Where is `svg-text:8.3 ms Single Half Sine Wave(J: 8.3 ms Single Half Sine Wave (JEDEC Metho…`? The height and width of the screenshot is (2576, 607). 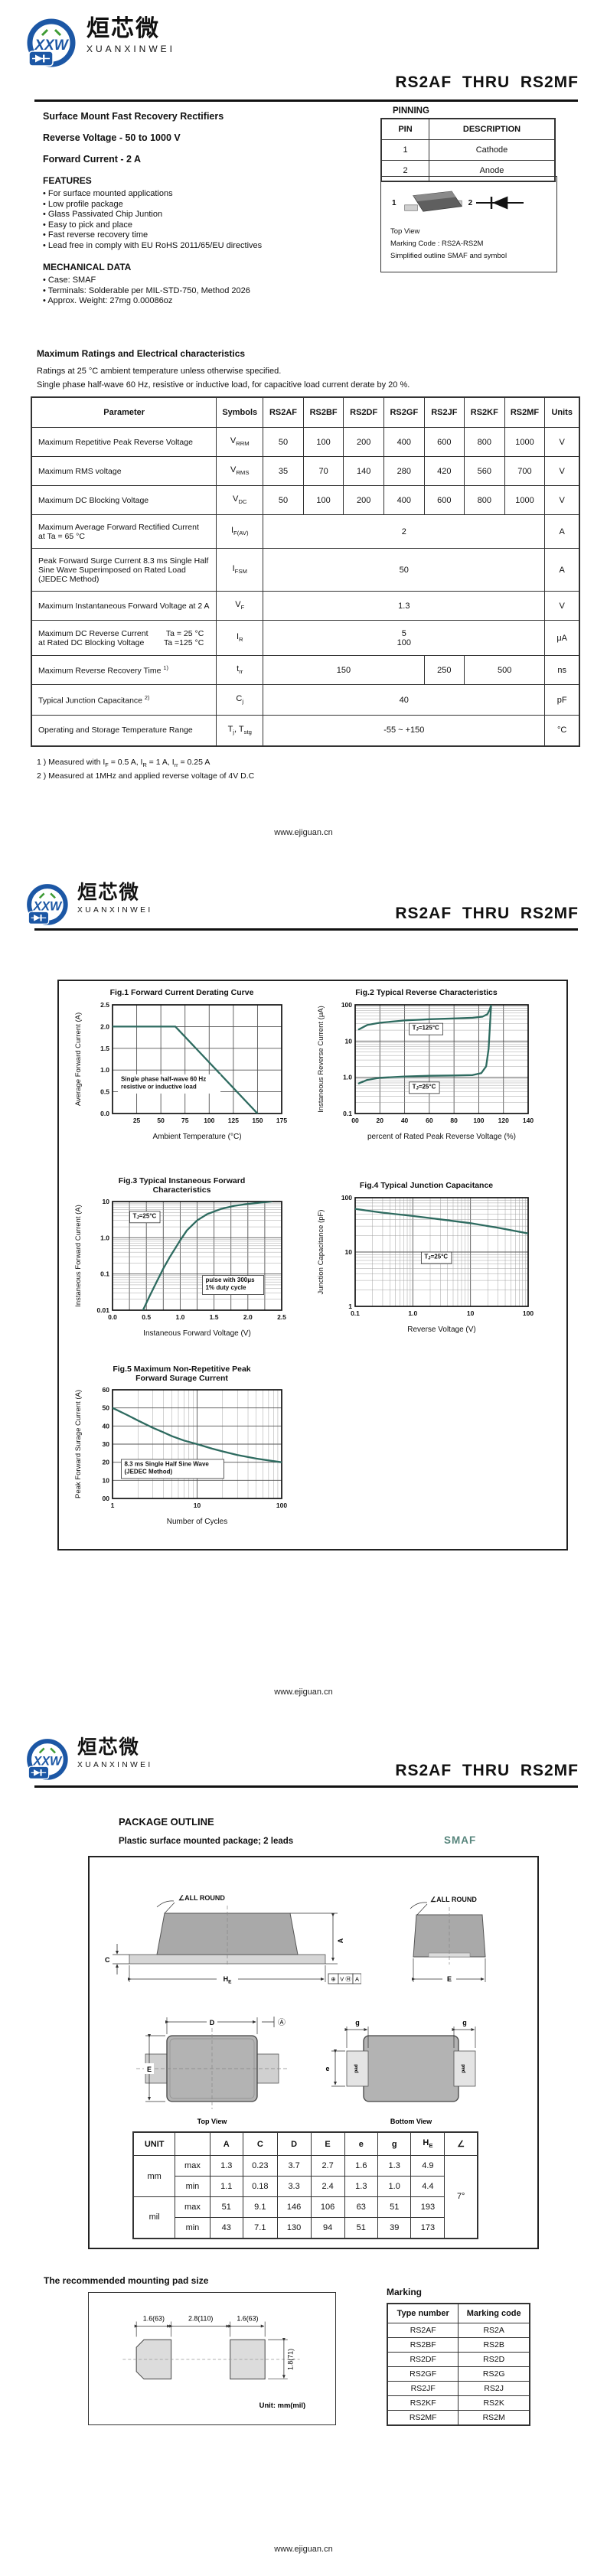
svg-text:8.3 ms Single Half Sine Wave(J: 8.3 ms Single Half Sine Wave (JEDEC Metho… is located at coordinates (167, 1467).